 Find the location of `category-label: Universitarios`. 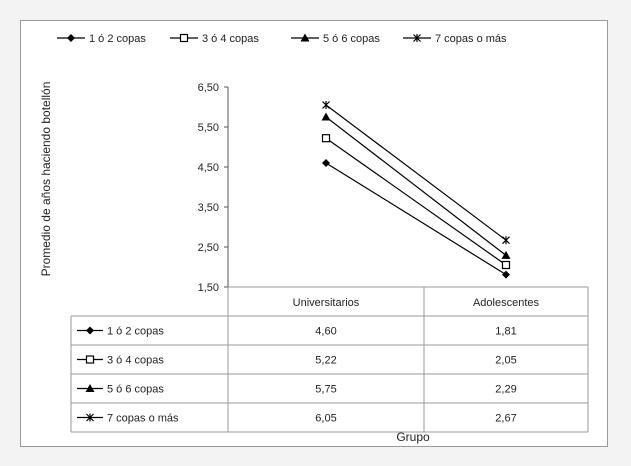

category-label: Universitarios is located at coordinates (326, 303).